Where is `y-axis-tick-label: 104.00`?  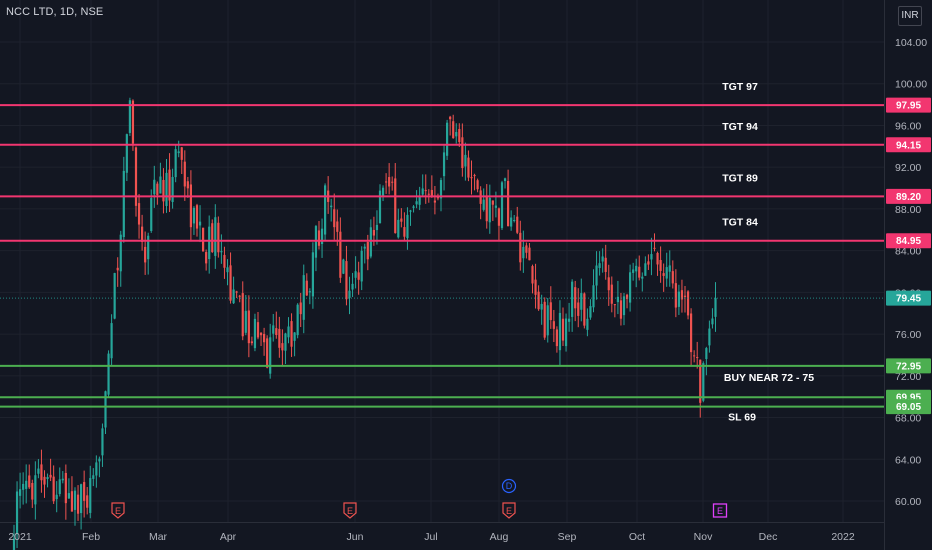
y-axis-tick-label: 104.00 is located at coordinates (911, 43).